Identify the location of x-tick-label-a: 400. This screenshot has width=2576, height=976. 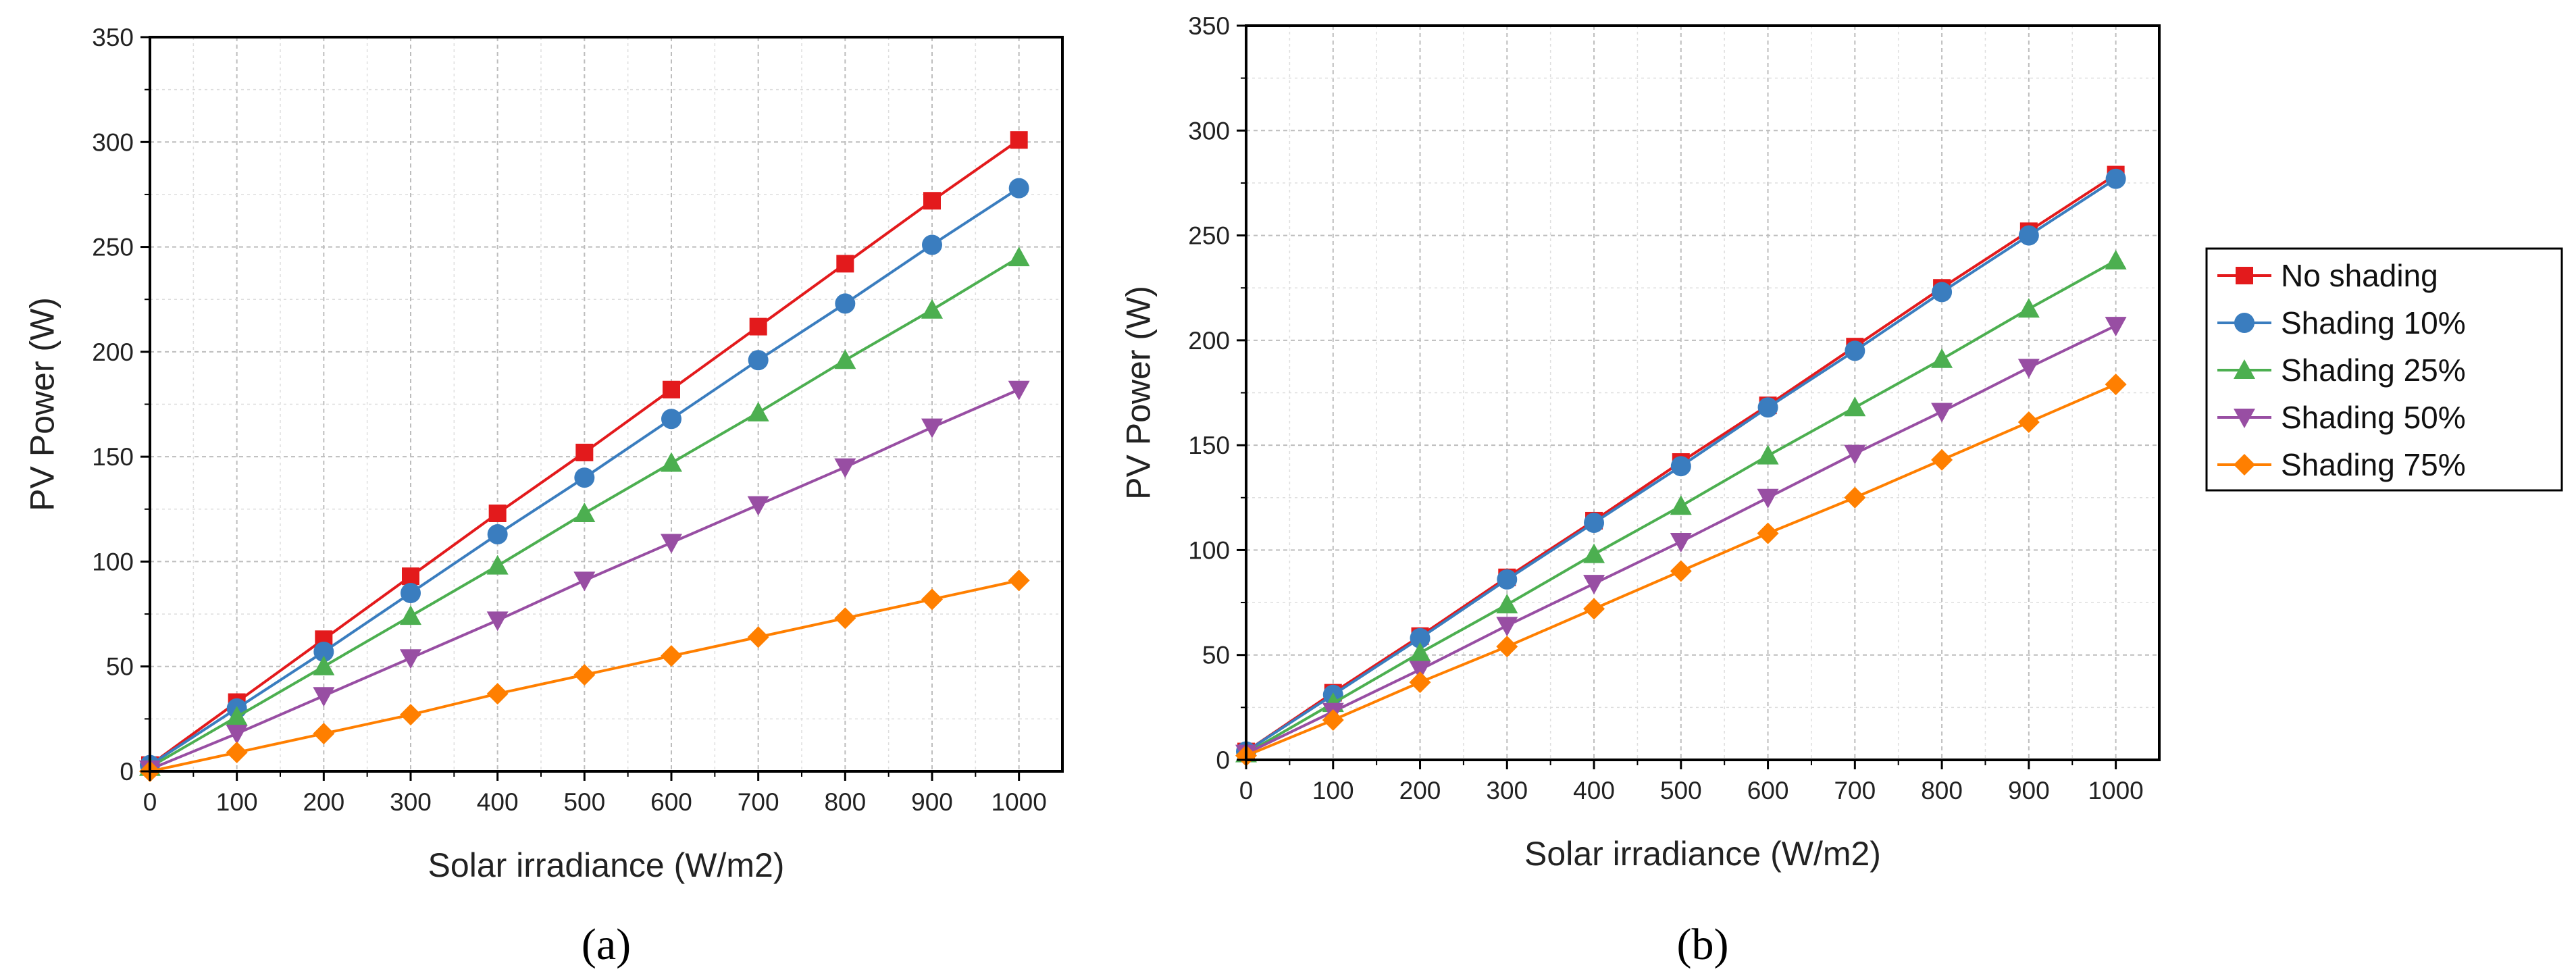
(498, 802).